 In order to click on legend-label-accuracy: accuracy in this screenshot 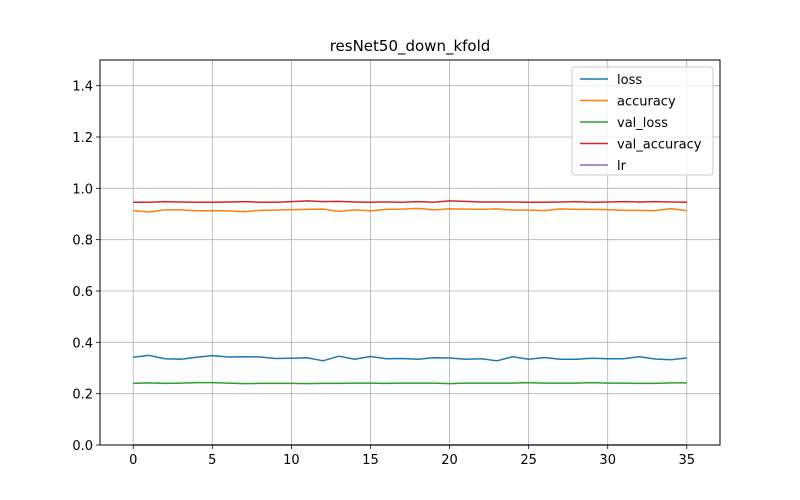, I will do `click(646, 102)`.